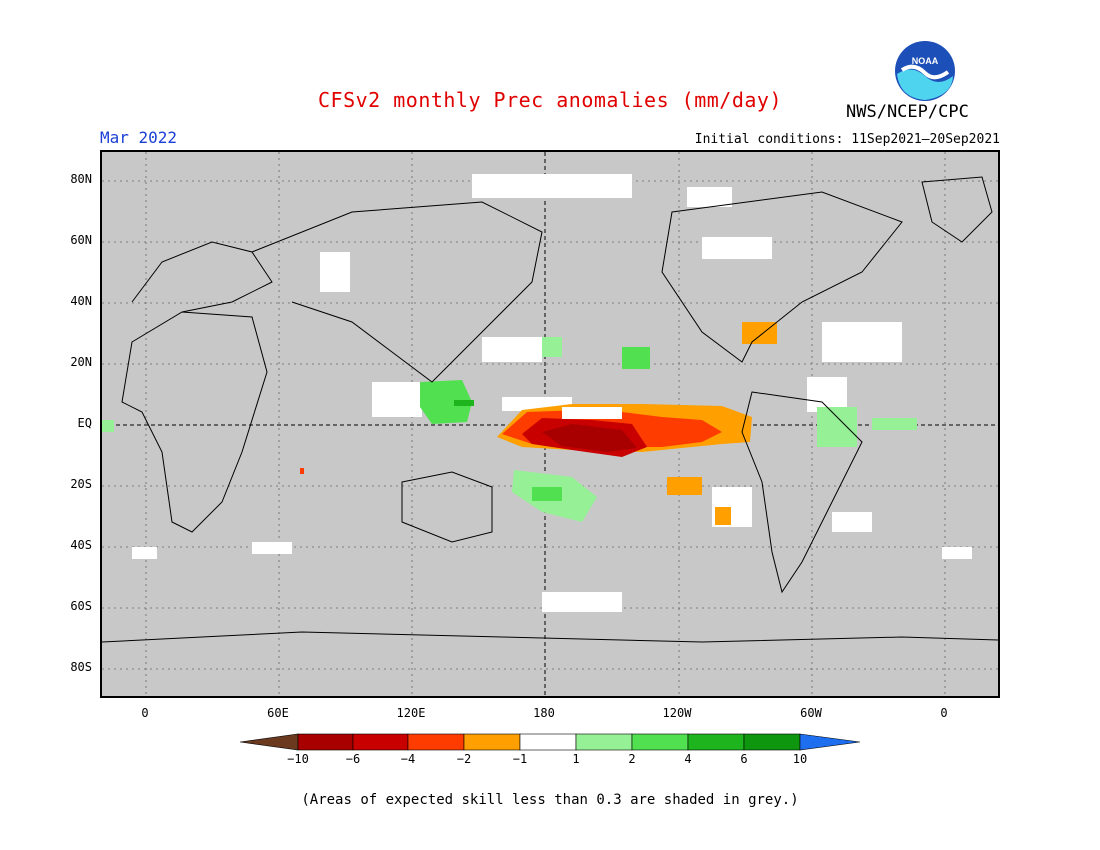  What do you see at coordinates (944, 713) in the screenshot?
I see `lon-label-0-east: 0` at bounding box center [944, 713].